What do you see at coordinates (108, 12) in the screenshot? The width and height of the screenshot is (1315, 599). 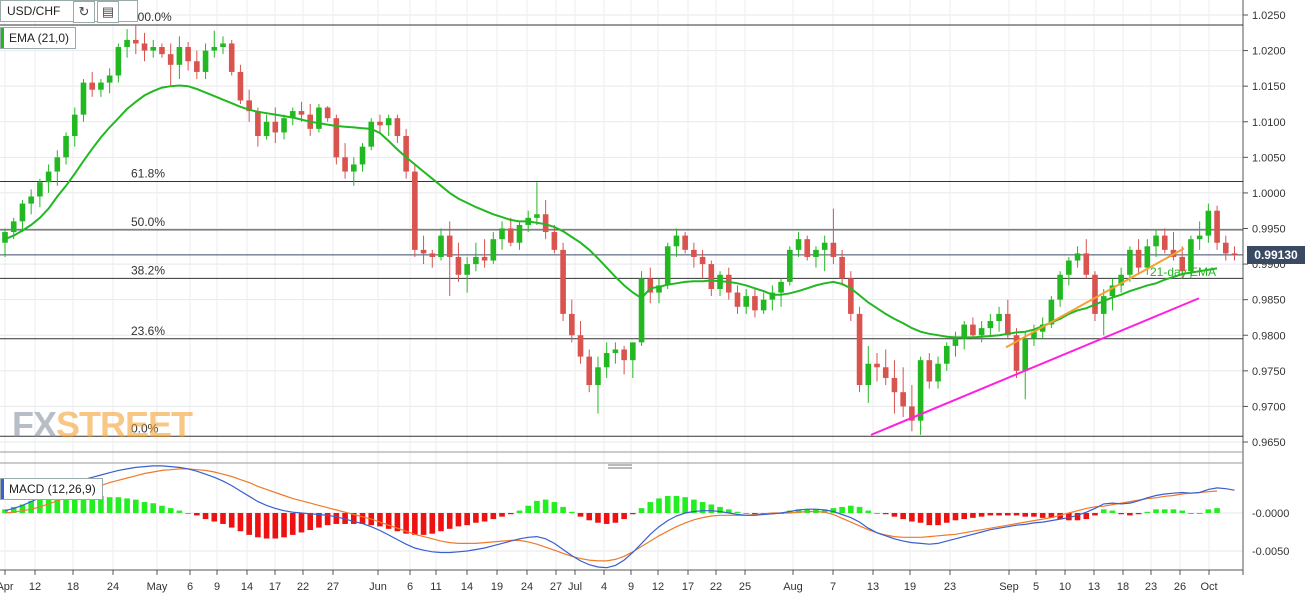 I see `calendar-icon: ▤` at bounding box center [108, 12].